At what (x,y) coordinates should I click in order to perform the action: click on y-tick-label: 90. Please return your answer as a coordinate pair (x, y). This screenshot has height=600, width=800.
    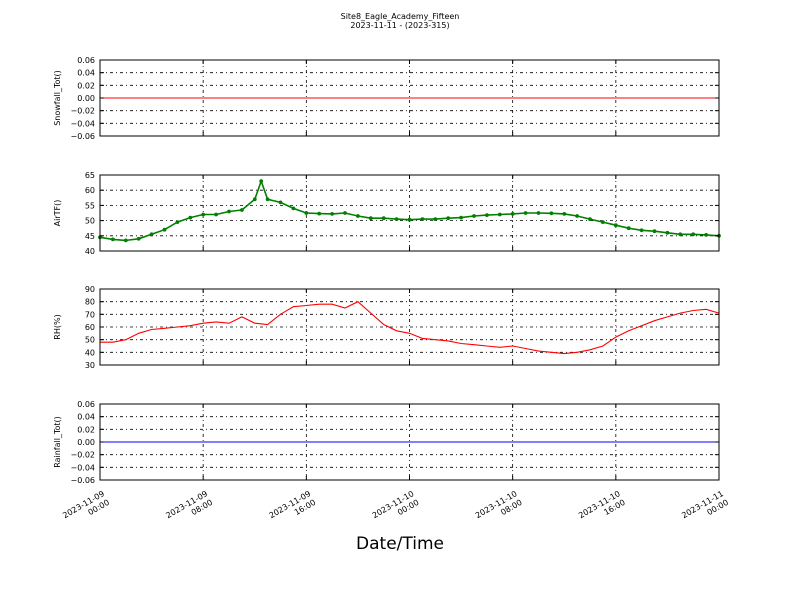
    Looking at the image, I should click on (90, 289).